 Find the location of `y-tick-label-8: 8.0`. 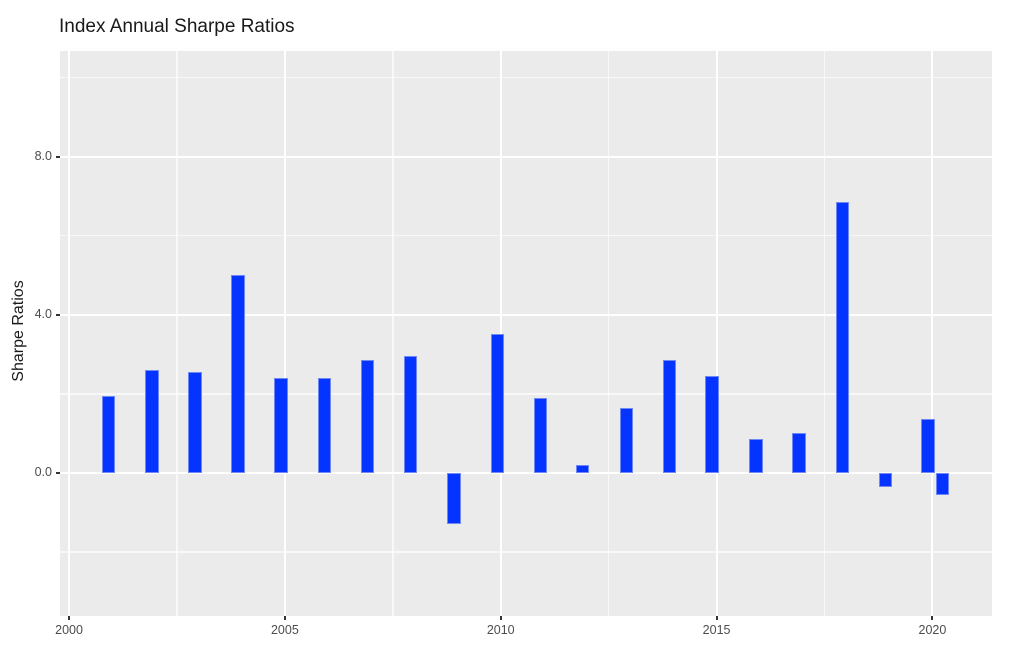

y-tick-label-8: 8.0 is located at coordinates (43, 155).